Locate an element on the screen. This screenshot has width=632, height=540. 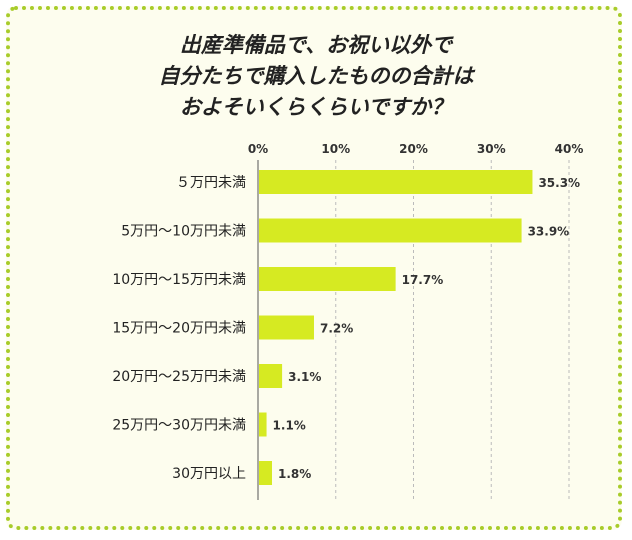
chart-title-line-2: 自分たちで購入したものの合計は is located at coordinates (316, 76).